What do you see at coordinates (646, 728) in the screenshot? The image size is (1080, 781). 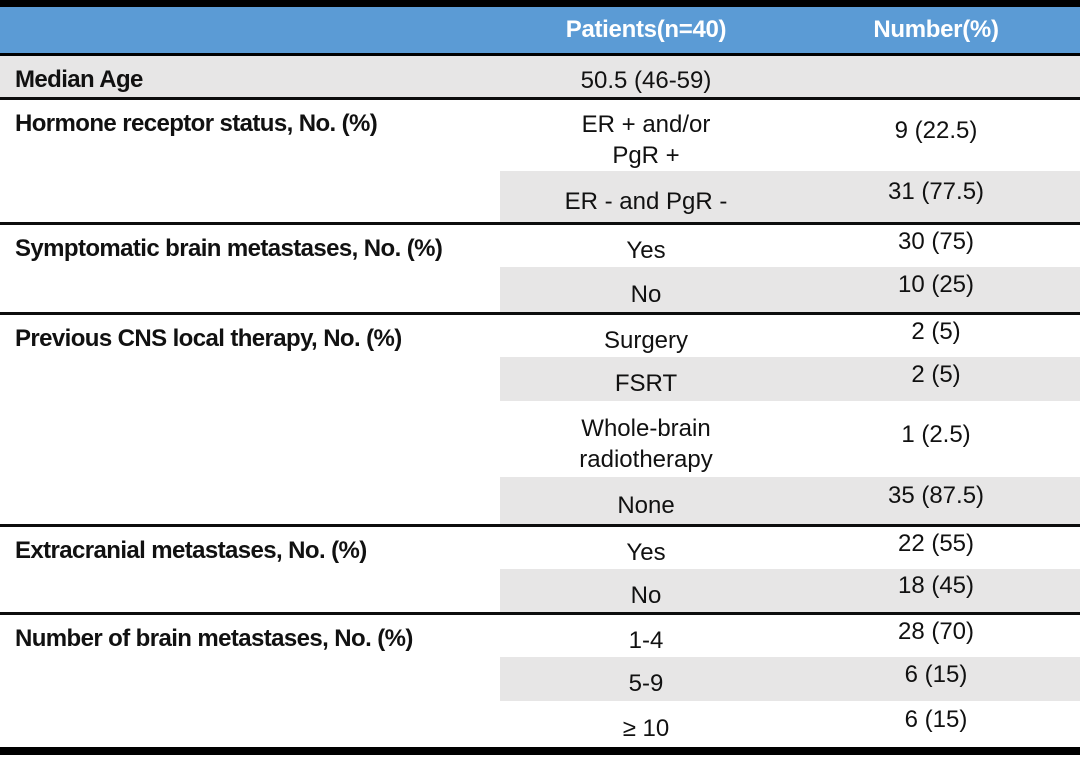 I see `category-cell: ≥ 10` at bounding box center [646, 728].